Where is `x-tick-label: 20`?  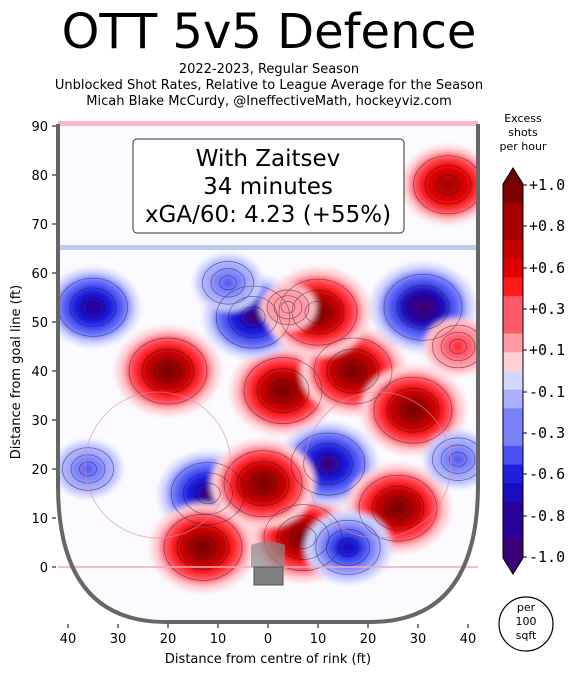
x-tick-label: 20 is located at coordinates (368, 639).